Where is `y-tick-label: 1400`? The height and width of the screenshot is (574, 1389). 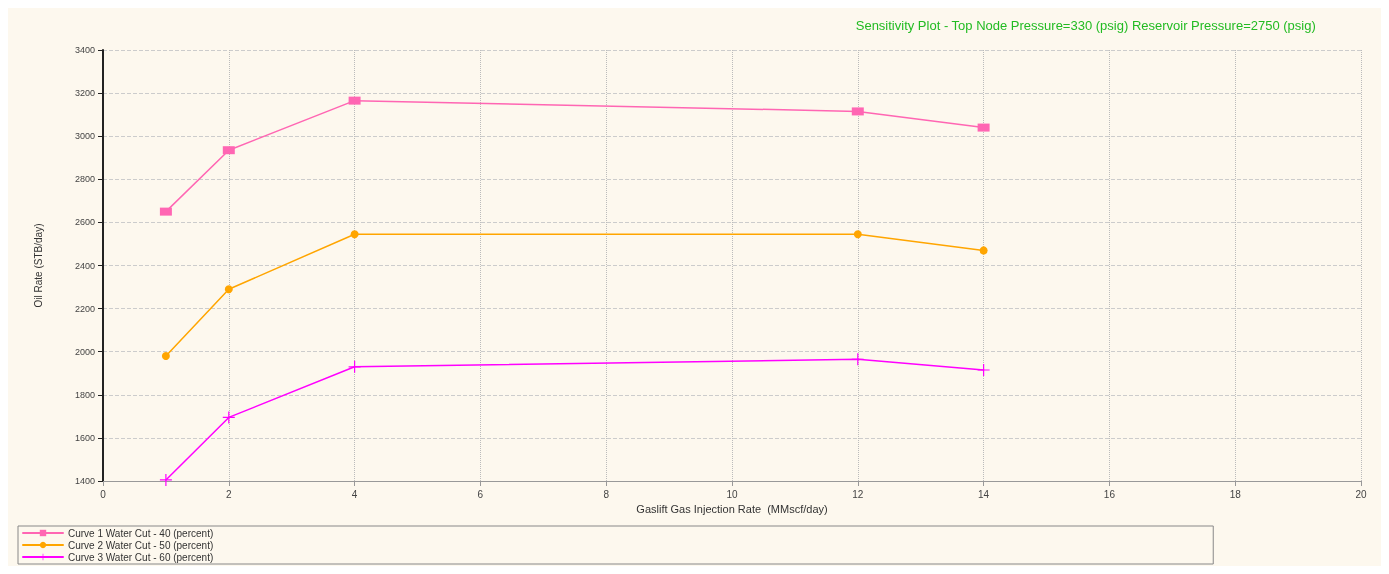 y-tick-label: 1400 is located at coordinates (84, 481).